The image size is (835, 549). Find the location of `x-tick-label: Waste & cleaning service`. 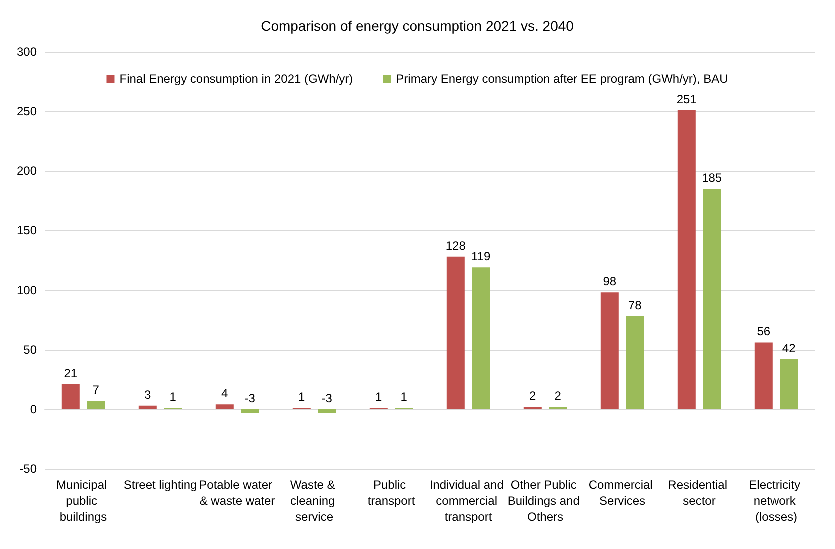

x-tick-label: Waste & cleaning service is located at coordinates (314, 501).